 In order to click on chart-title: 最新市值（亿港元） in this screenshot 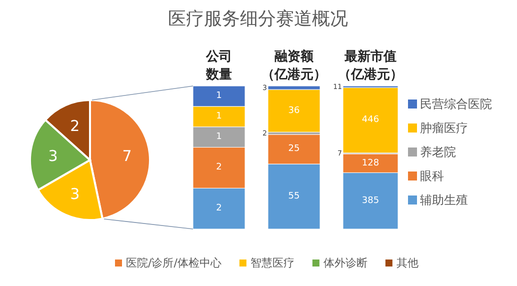, I will do `click(370, 65)`.